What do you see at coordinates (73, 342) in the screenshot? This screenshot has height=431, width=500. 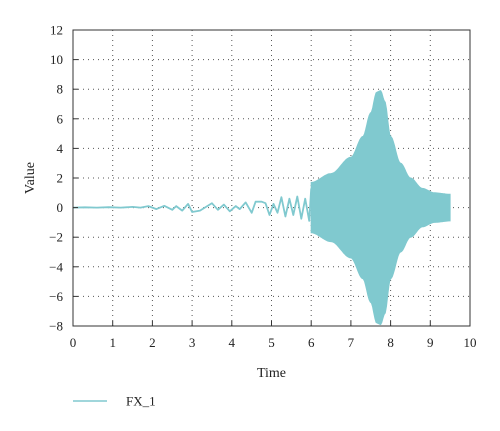 I see `x-tick-label: 0` at bounding box center [73, 342].